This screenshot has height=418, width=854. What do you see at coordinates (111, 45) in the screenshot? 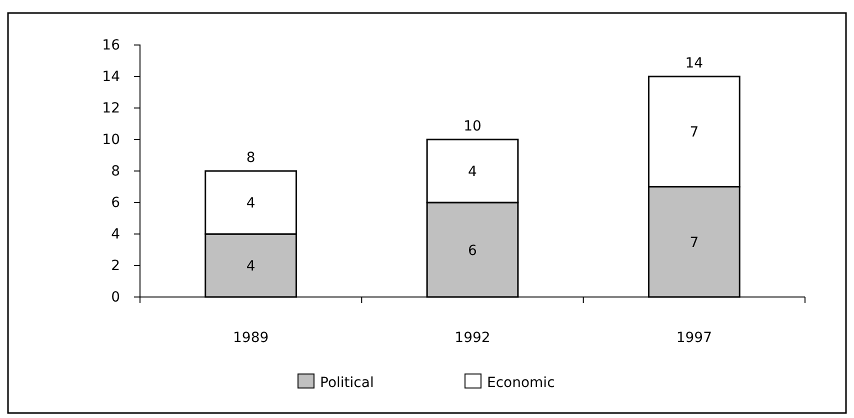
I see `y-tick-label: 16` at bounding box center [111, 45].